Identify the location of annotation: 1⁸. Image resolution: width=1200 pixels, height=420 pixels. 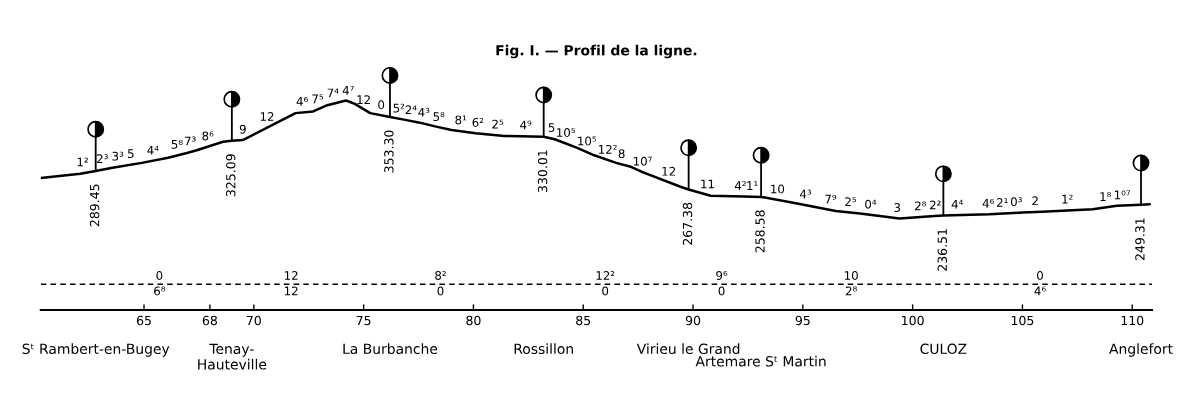
(1105, 196).